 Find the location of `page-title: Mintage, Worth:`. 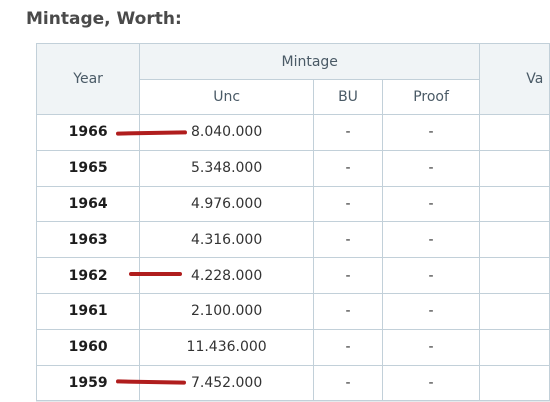

page-title: Mintage, Worth: is located at coordinates (104, 19).